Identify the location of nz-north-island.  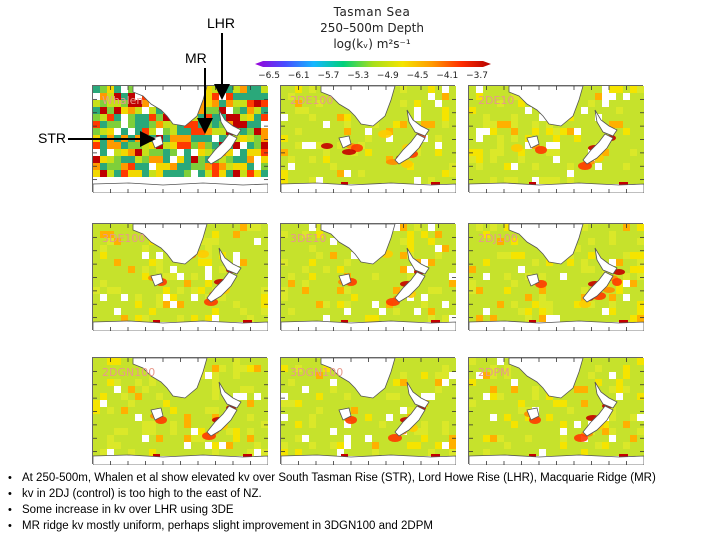
(418, 261).